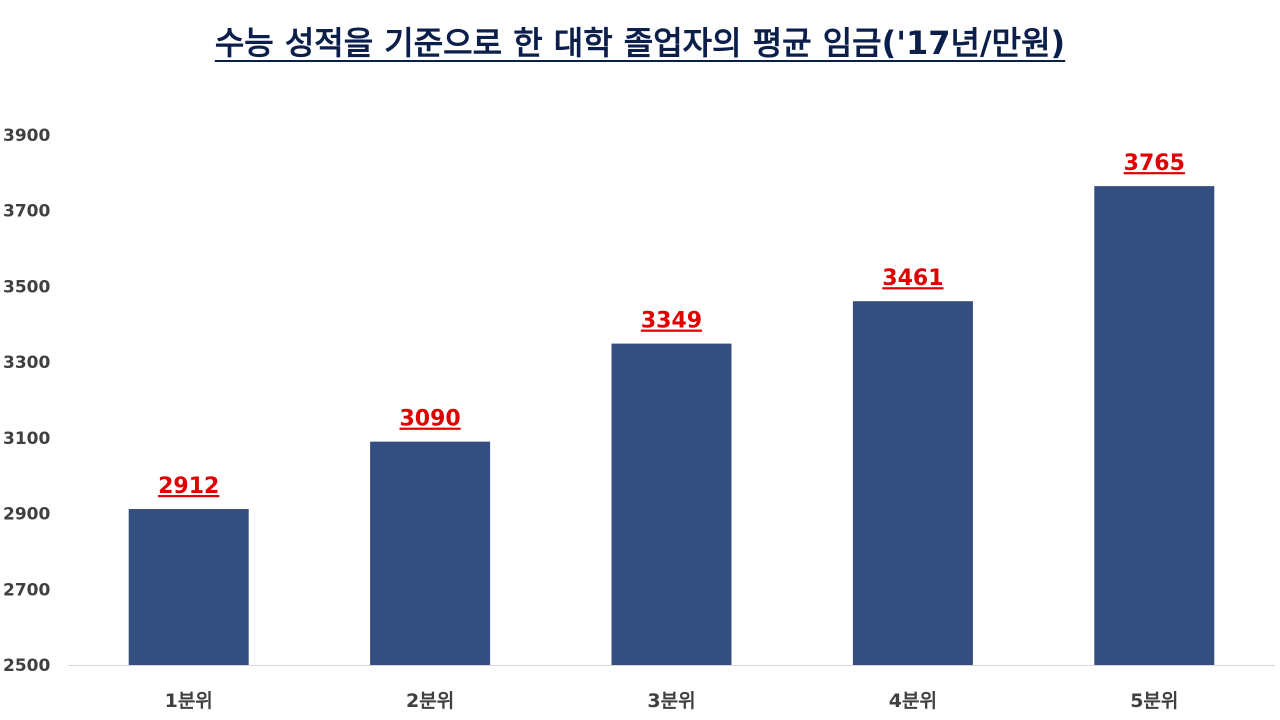 The image size is (1280, 720). What do you see at coordinates (26, 363) in the screenshot?
I see `y-tick-label: 3300` at bounding box center [26, 363].